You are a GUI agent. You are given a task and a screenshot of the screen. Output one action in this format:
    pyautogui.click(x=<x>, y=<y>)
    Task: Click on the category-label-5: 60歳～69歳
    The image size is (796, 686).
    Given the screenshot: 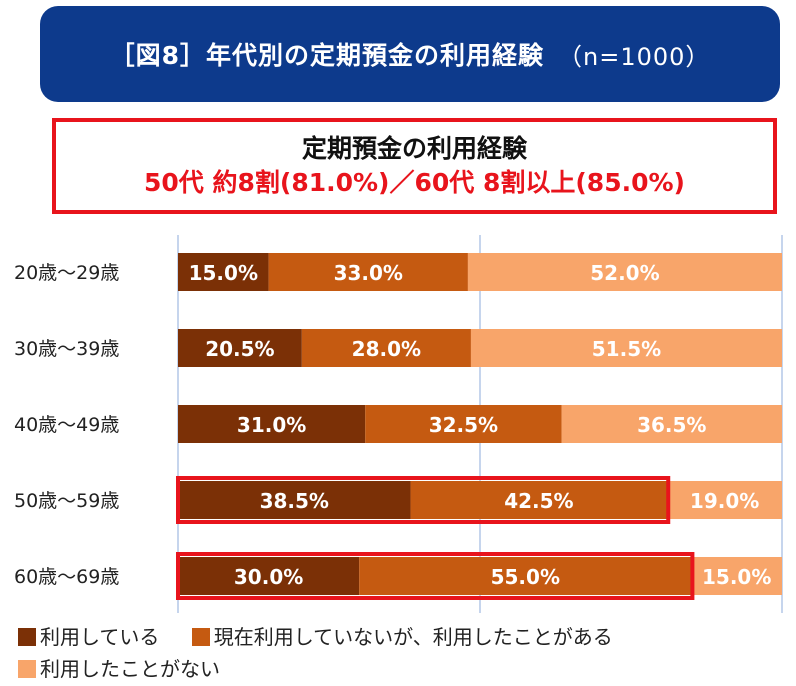 What is the action you would take?
    pyautogui.click(x=66, y=577)
    